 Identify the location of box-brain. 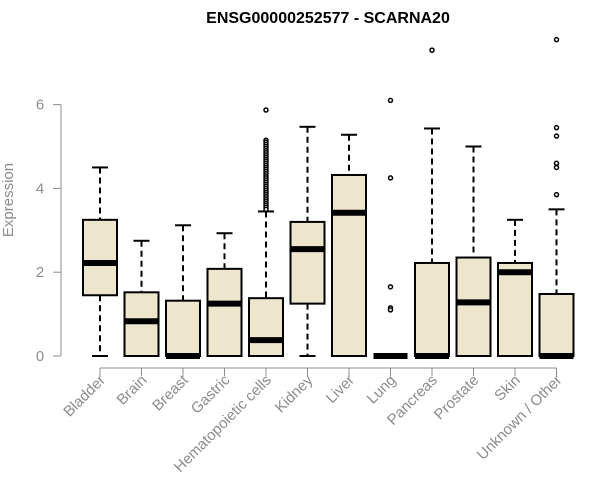
(141, 298).